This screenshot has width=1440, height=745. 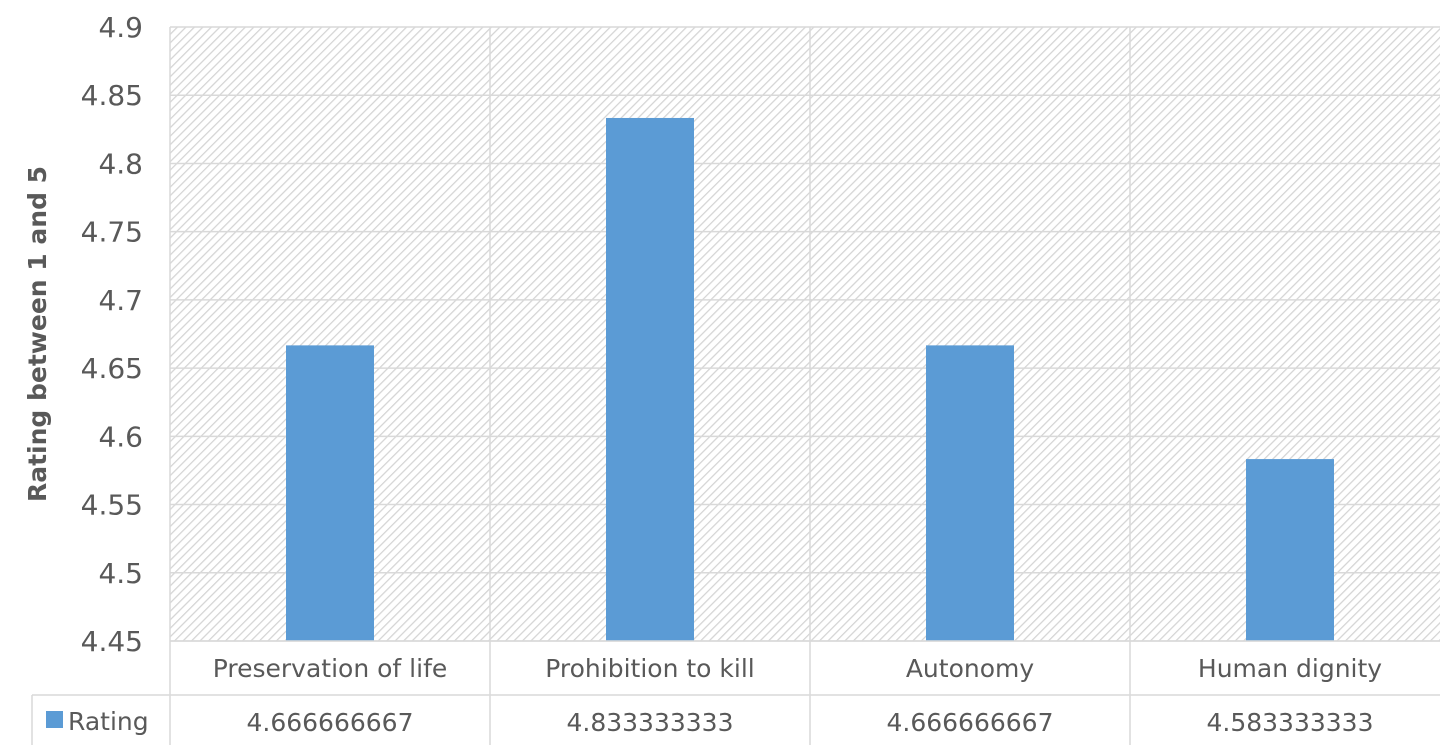 I want to click on legend-label: Rating, so click(x=108, y=721).